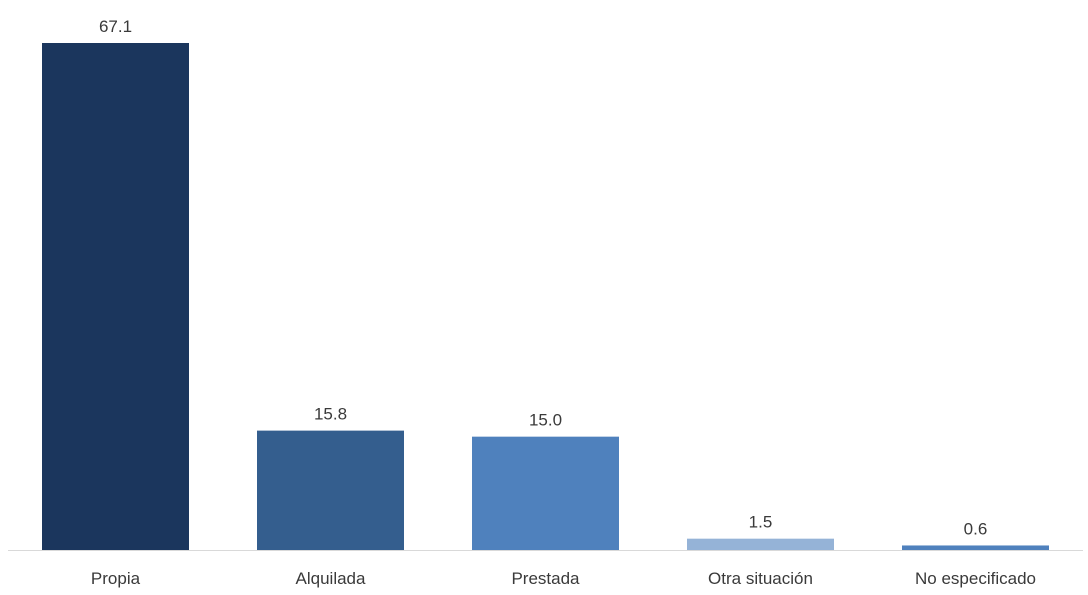 The height and width of the screenshot is (595, 1088). Describe the element at coordinates (330, 414) in the screenshot. I see `data-label-1: 15.8` at that location.